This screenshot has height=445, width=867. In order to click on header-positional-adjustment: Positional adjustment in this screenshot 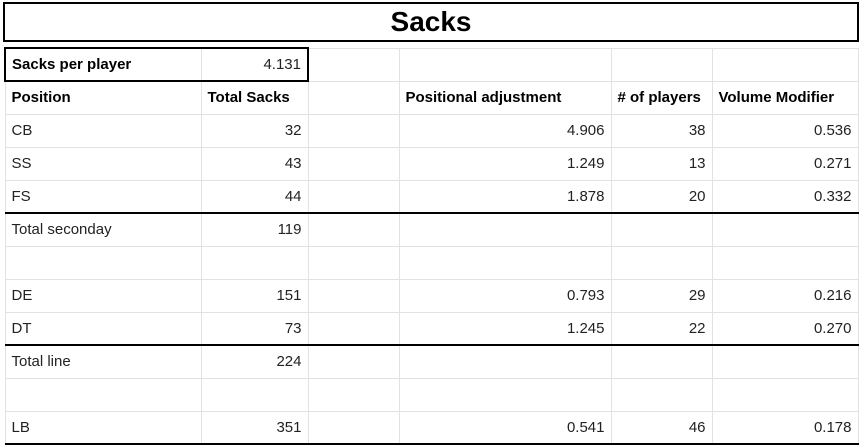, I will do `click(505, 97)`.